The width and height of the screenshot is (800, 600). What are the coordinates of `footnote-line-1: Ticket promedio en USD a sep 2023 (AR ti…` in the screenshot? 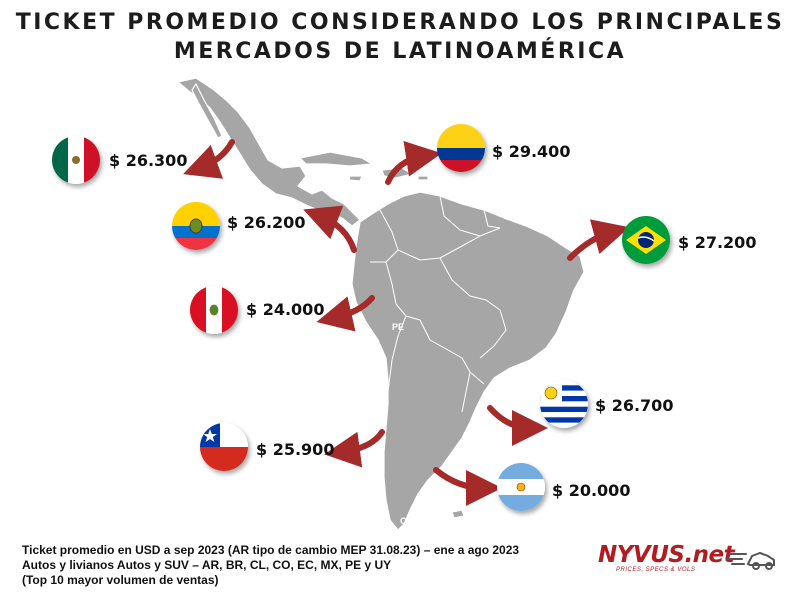 It's located at (271, 550).